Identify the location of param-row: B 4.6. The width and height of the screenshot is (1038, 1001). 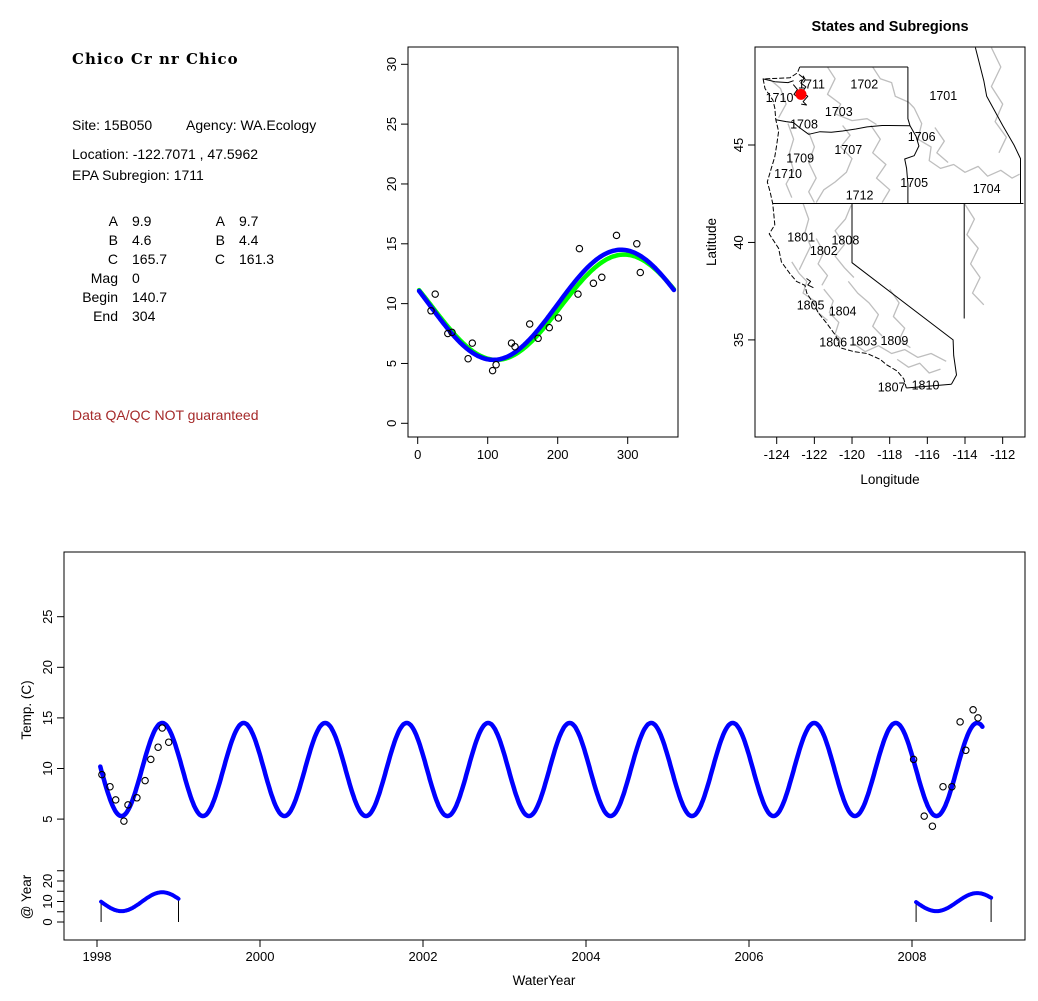
(103, 240).